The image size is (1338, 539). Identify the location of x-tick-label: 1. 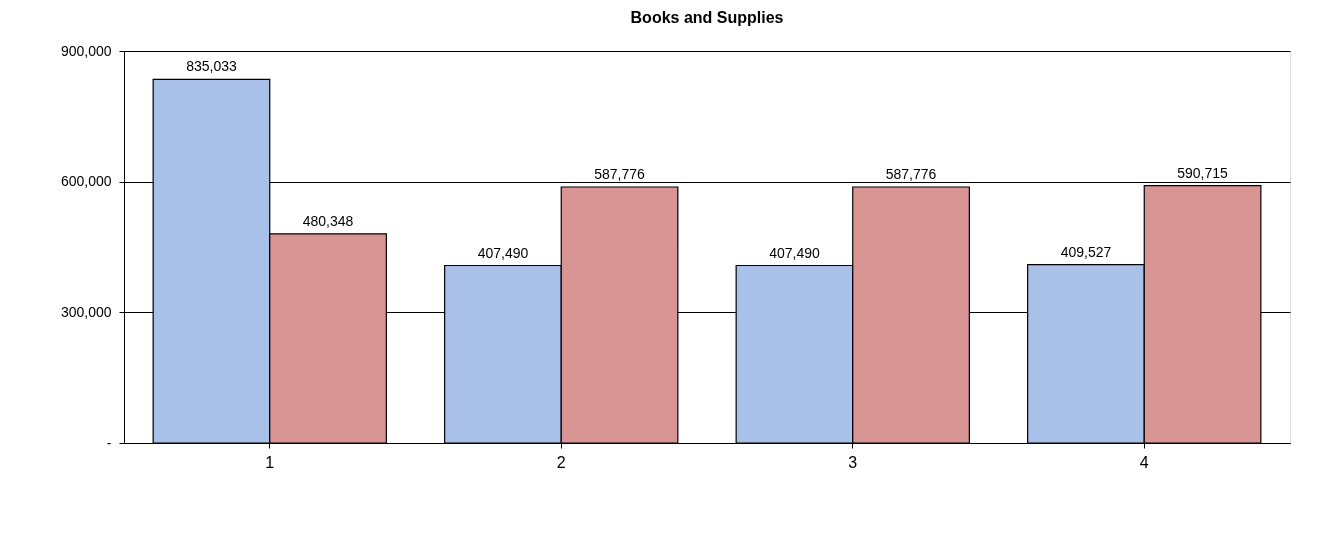
(270, 462).